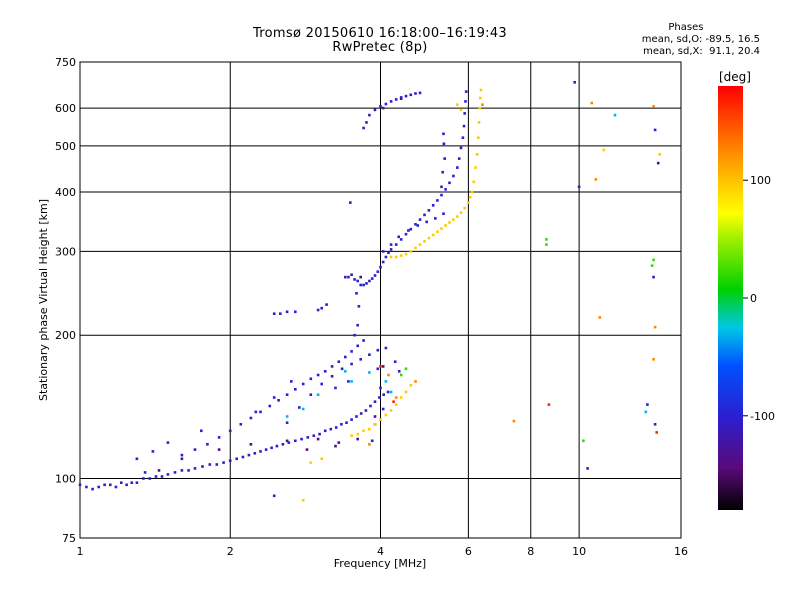  What do you see at coordinates (530, 551) in the screenshot?
I see `x-tick-label: 8` at bounding box center [530, 551].